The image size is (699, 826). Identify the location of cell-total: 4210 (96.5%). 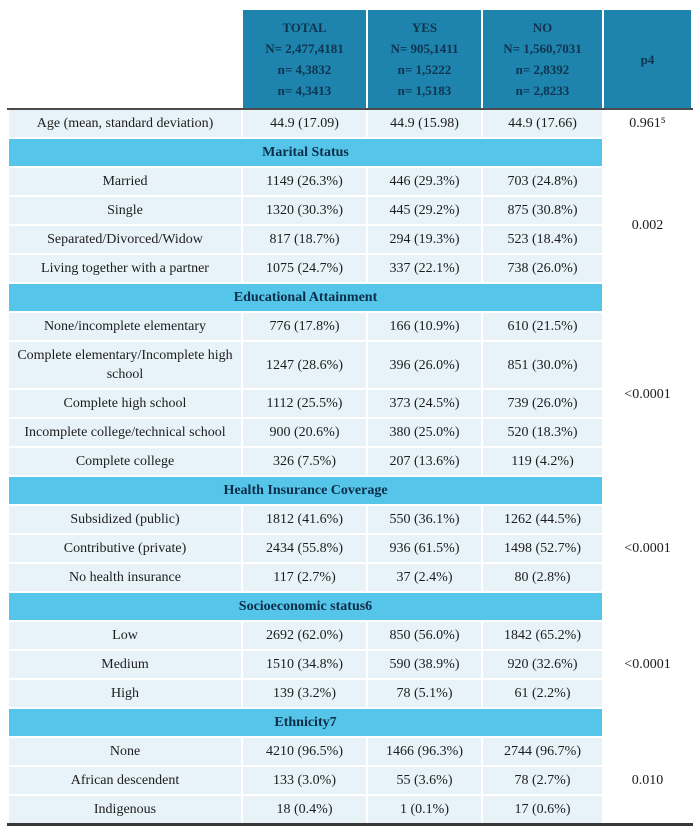
(304, 751).